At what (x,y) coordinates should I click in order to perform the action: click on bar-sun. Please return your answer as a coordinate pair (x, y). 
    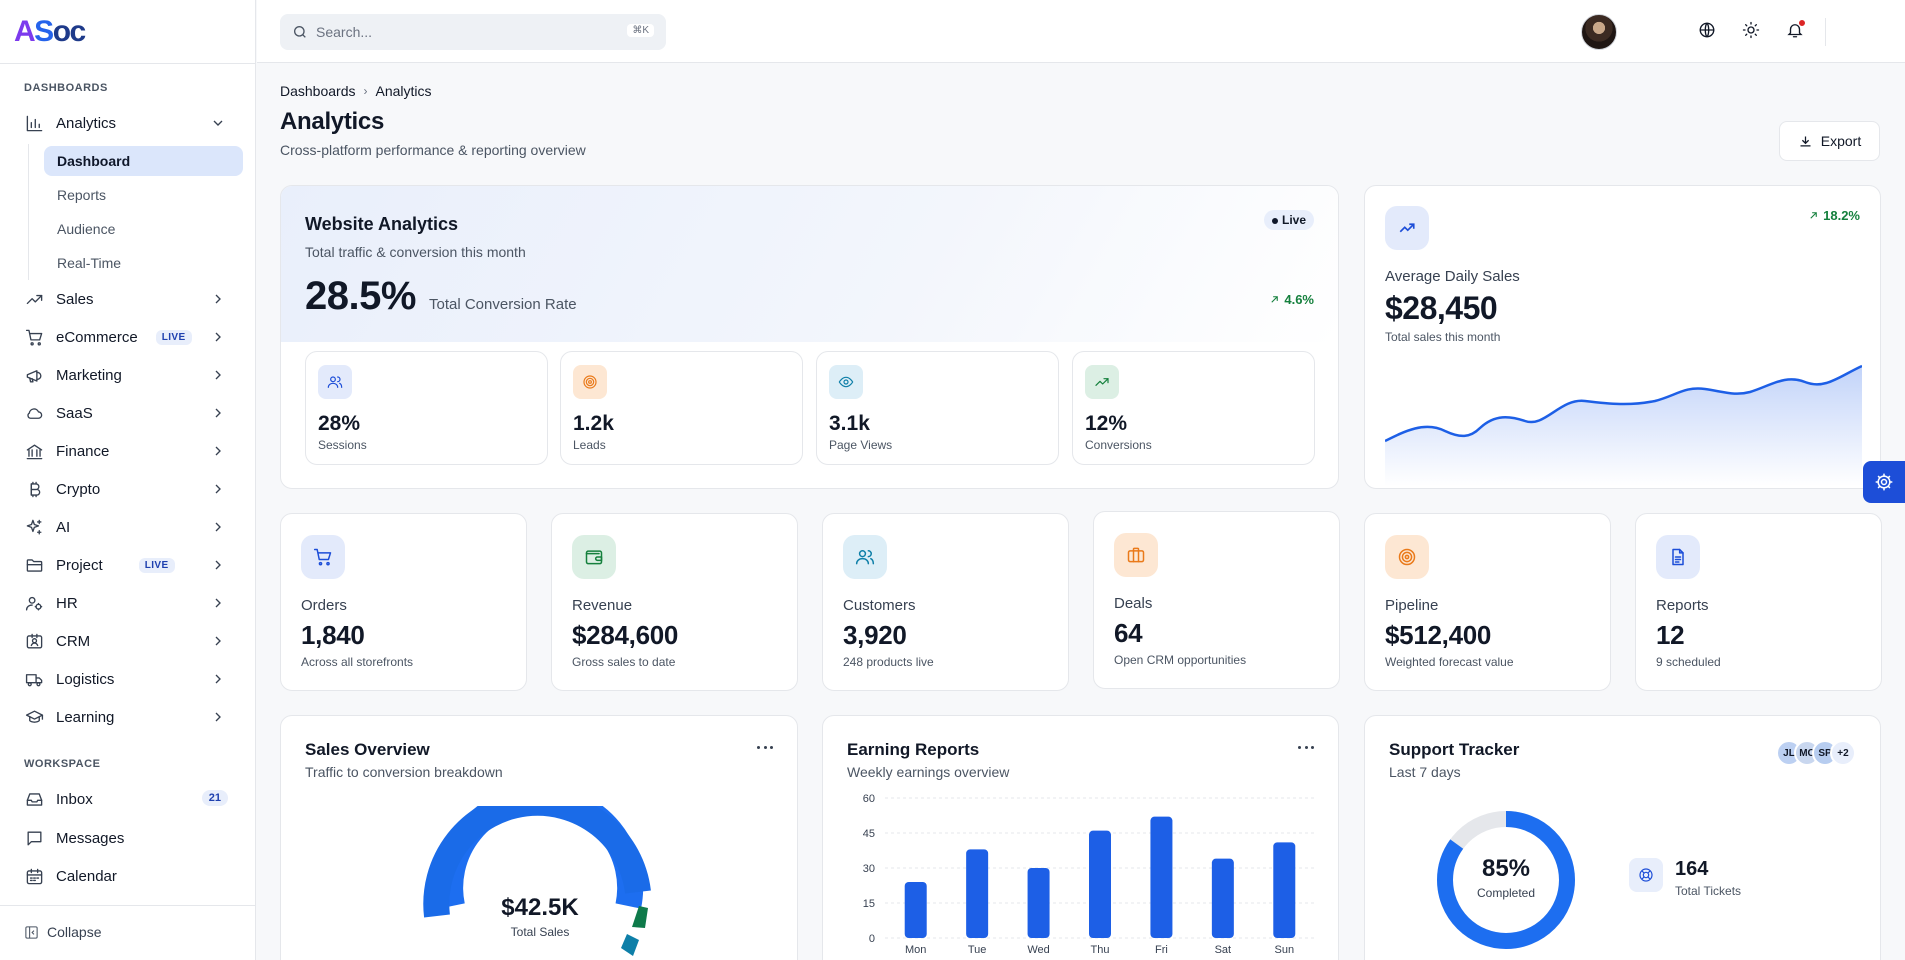
    Looking at the image, I should click on (1284, 890).